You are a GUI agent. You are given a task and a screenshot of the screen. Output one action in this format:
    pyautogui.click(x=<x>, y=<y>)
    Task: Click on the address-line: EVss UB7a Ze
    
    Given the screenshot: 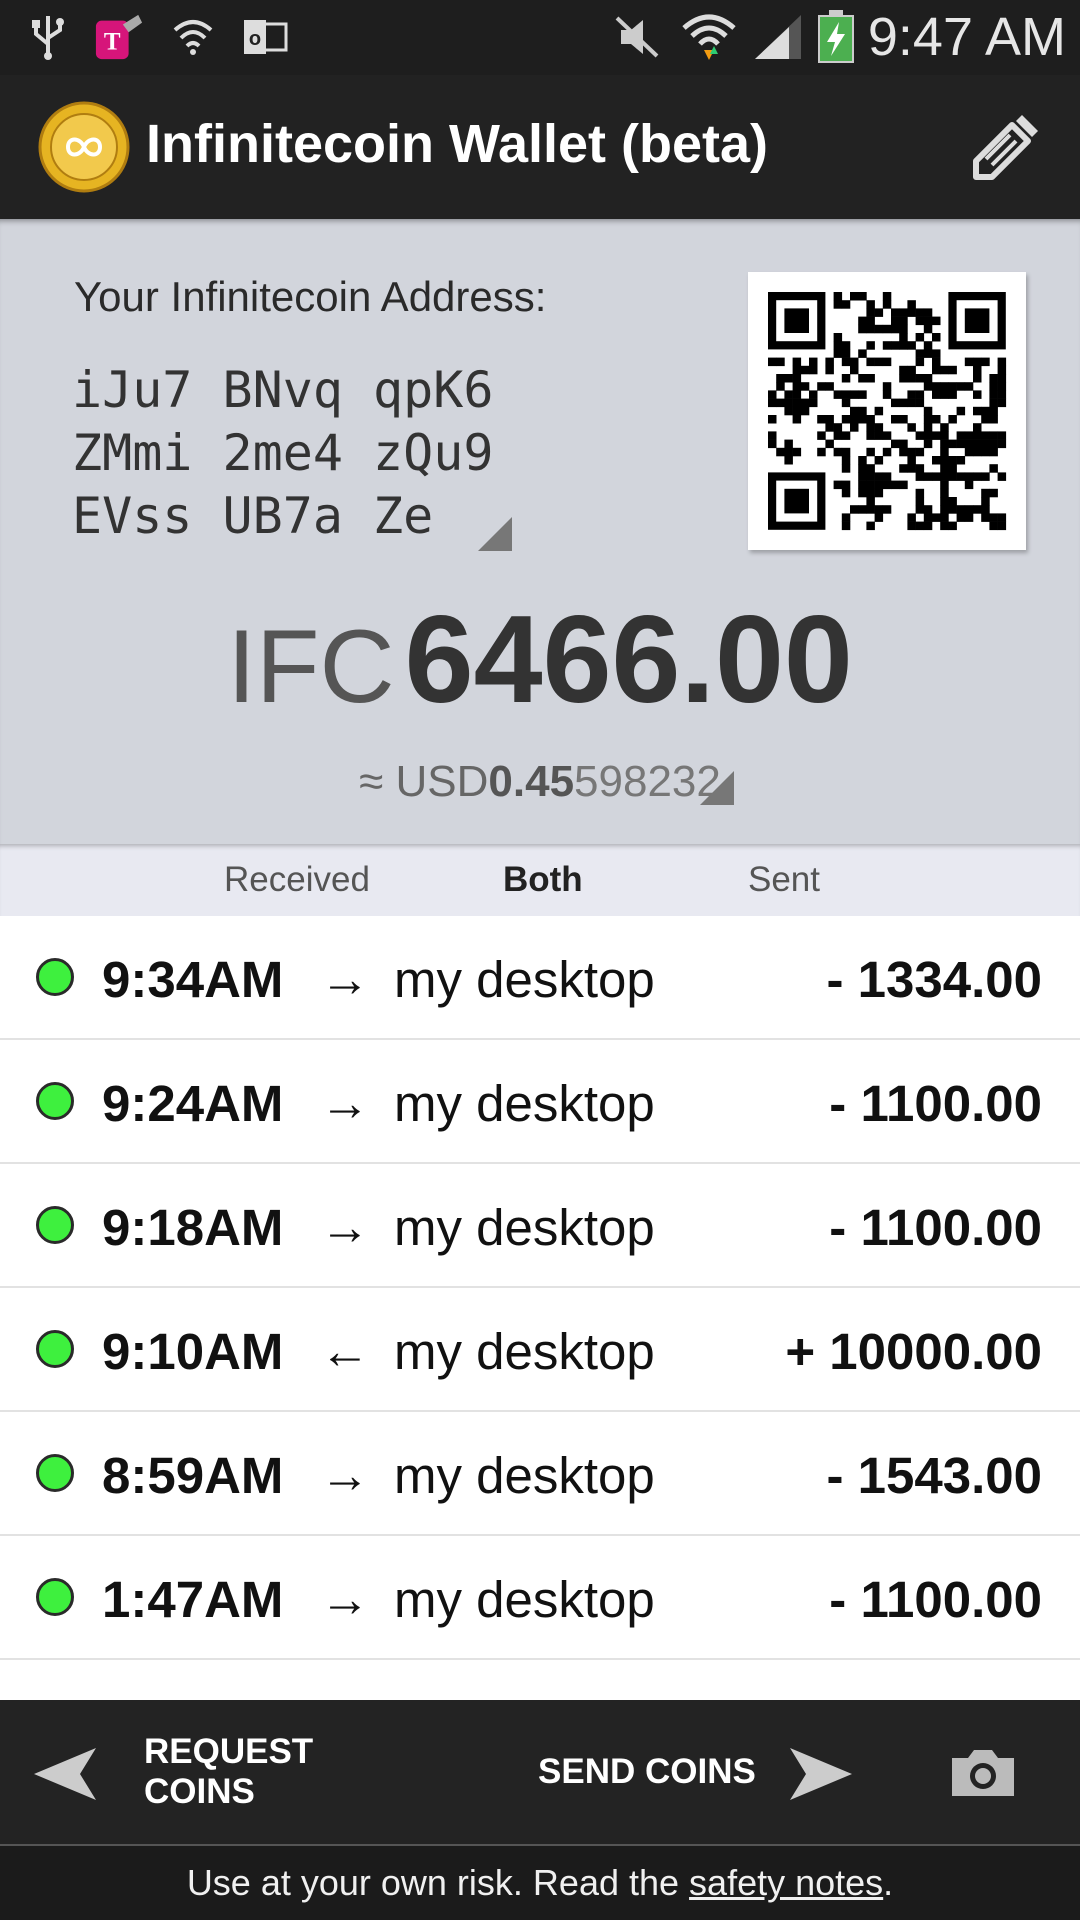 What is the action you would take?
    pyautogui.click(x=253, y=516)
    